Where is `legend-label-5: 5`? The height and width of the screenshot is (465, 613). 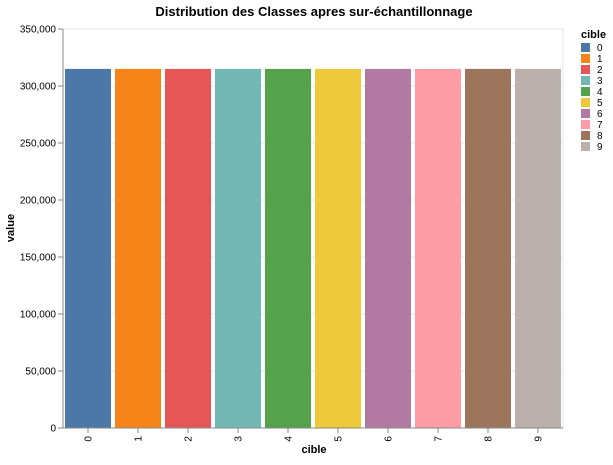
legend-label-5: 5 is located at coordinates (600, 103).